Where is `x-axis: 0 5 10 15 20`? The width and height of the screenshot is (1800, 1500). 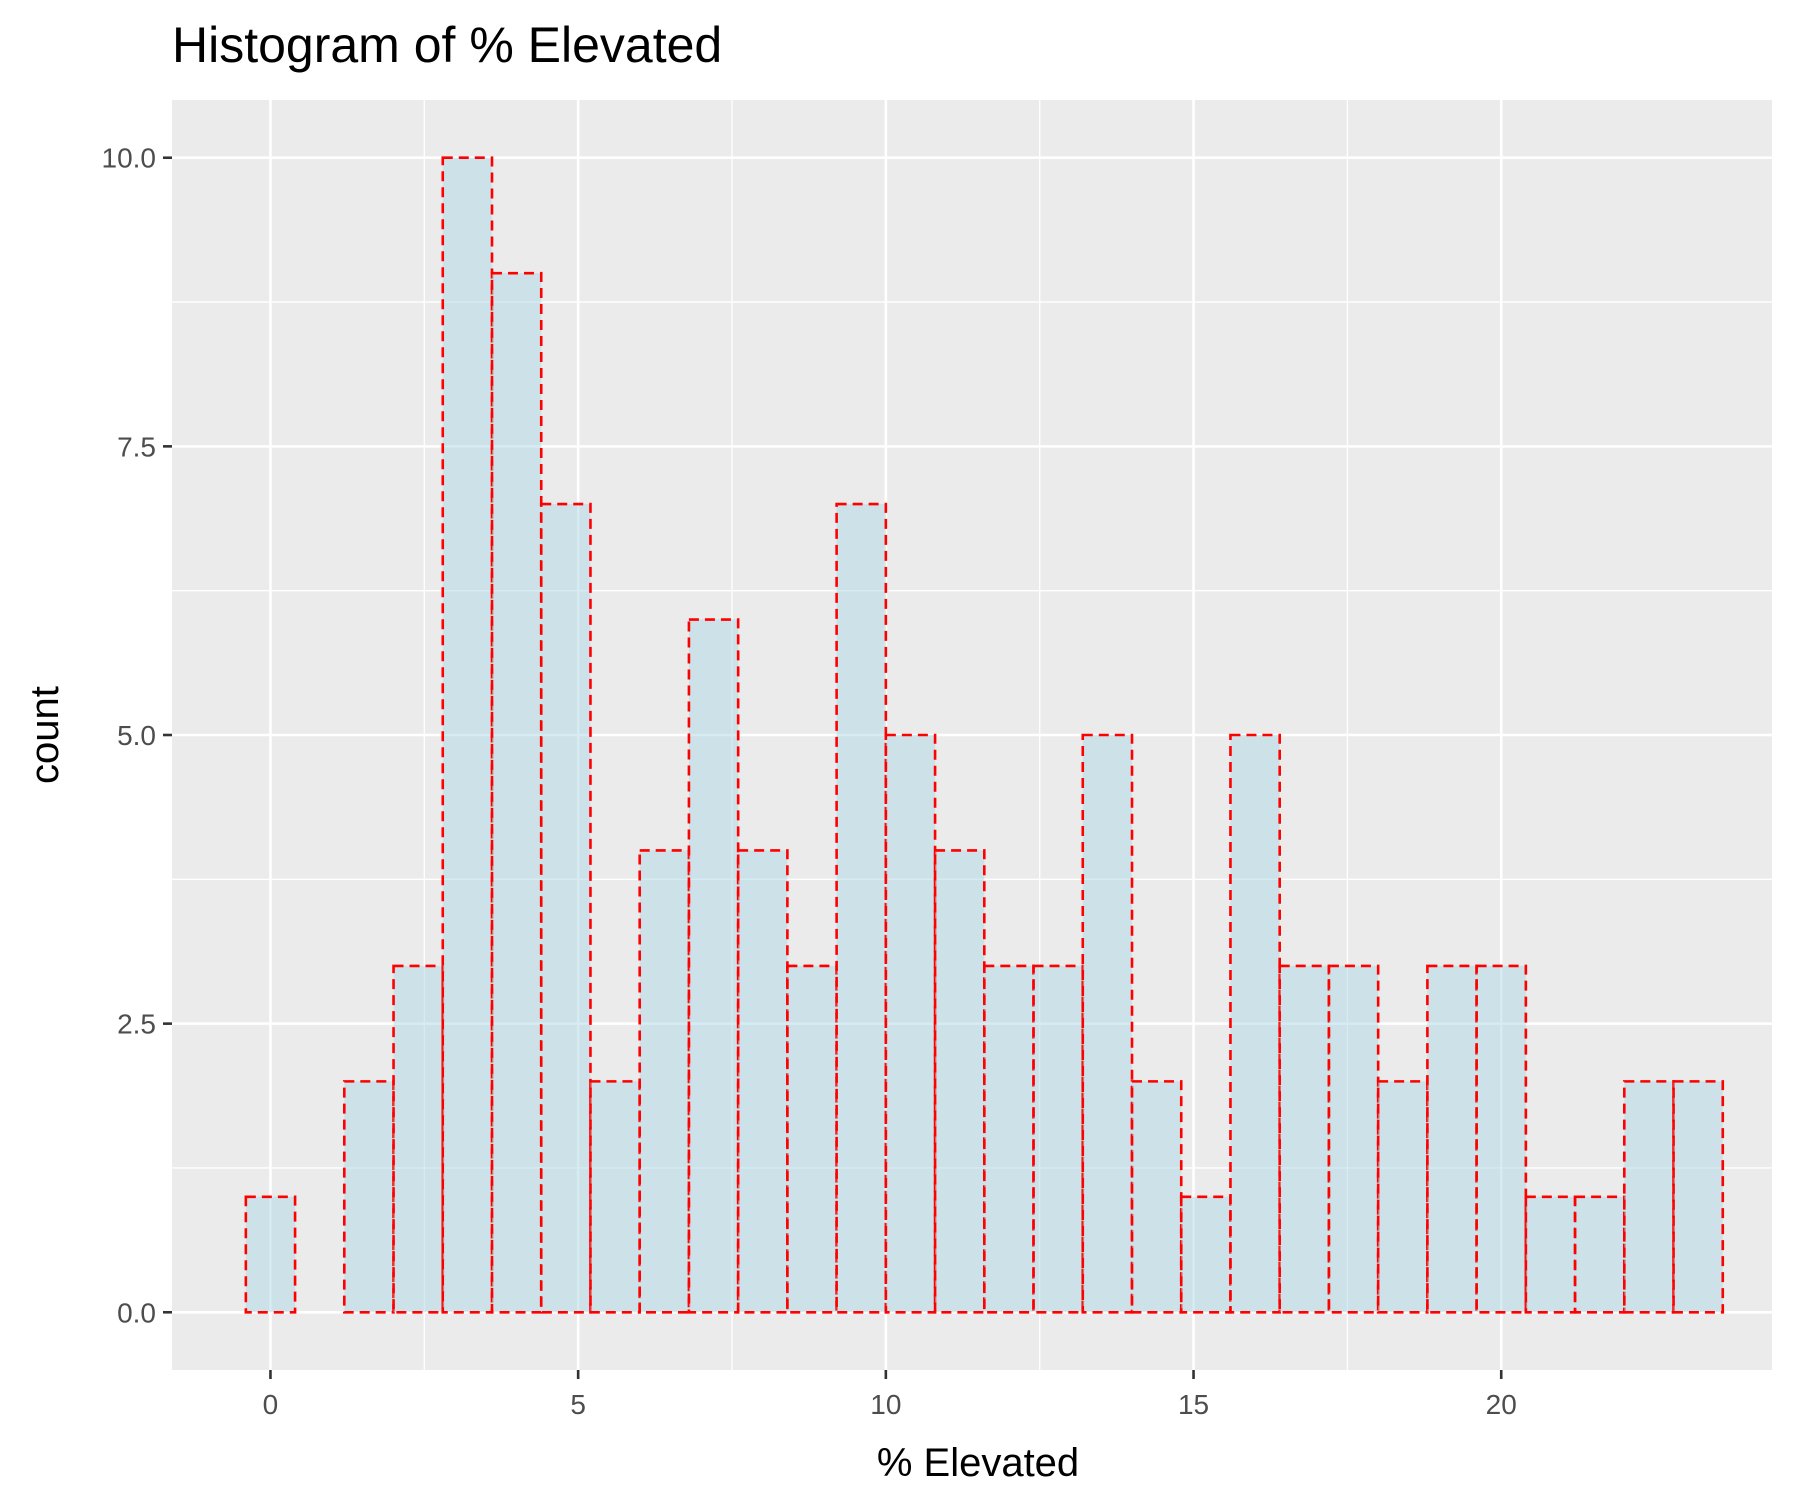 x-axis: 0 5 10 15 20 is located at coordinates (890, 1395).